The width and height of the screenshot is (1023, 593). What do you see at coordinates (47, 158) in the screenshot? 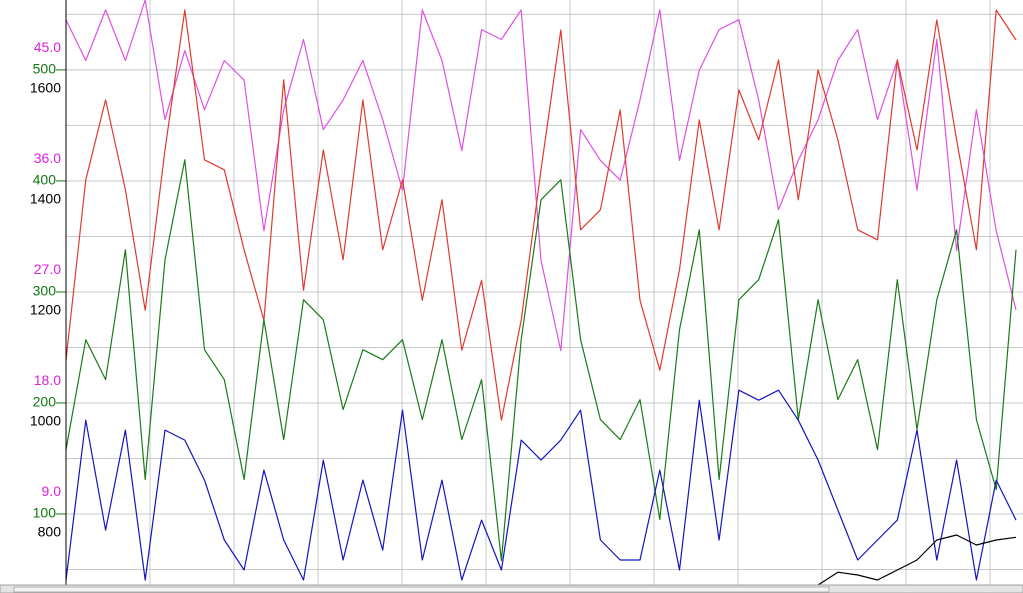
I see `y-tick-label: 36.0` at bounding box center [47, 158].